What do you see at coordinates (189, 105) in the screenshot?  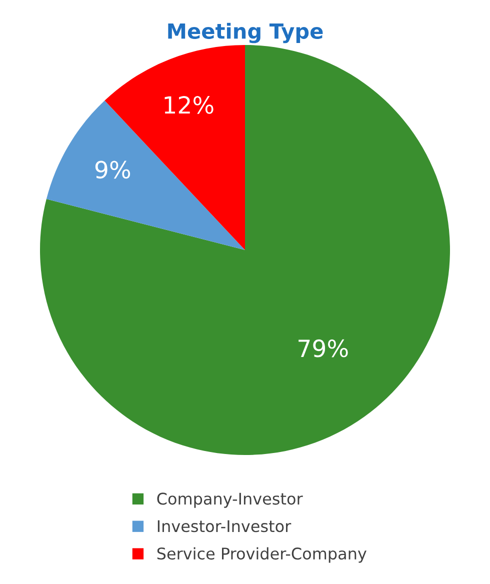 I see `data-label: 12%` at bounding box center [189, 105].